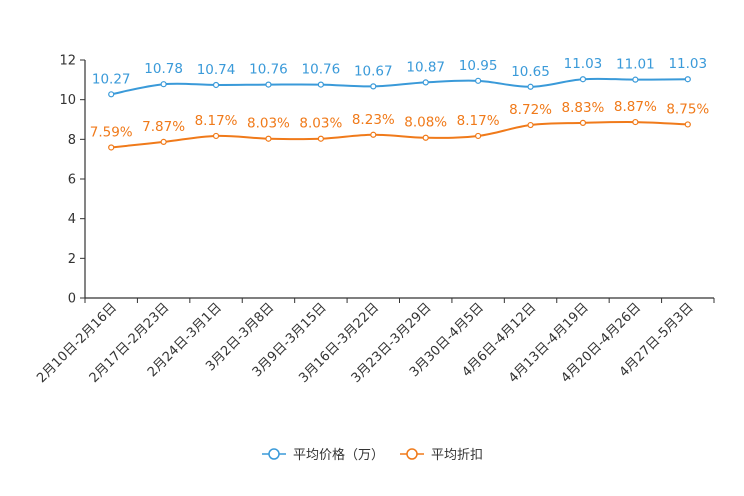 The image size is (744, 496). What do you see at coordinates (457, 455) in the screenshot?
I see `legend-label: 平均折扣` at bounding box center [457, 455].